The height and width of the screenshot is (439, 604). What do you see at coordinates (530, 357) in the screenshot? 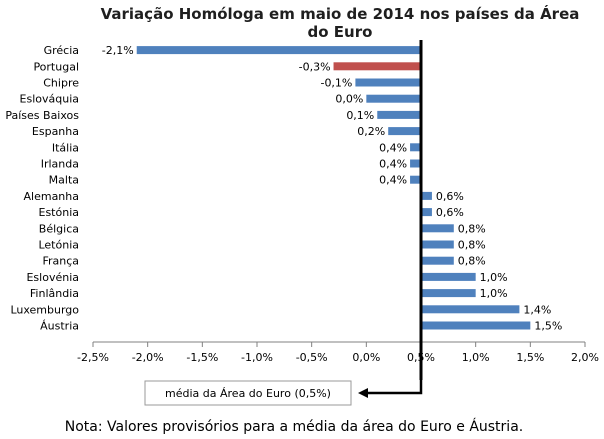
I see `x-tick-label: 1,5%` at bounding box center [530, 357].